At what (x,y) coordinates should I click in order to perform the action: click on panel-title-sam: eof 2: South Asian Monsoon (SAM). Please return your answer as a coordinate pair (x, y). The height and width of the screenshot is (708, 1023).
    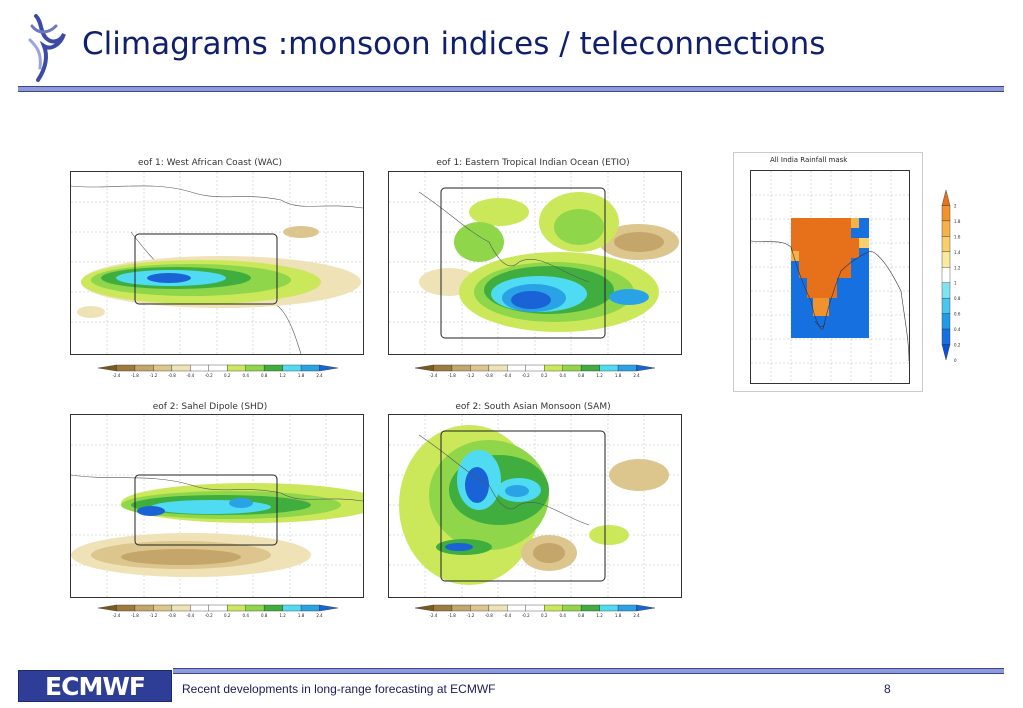
    Looking at the image, I should click on (533, 407).